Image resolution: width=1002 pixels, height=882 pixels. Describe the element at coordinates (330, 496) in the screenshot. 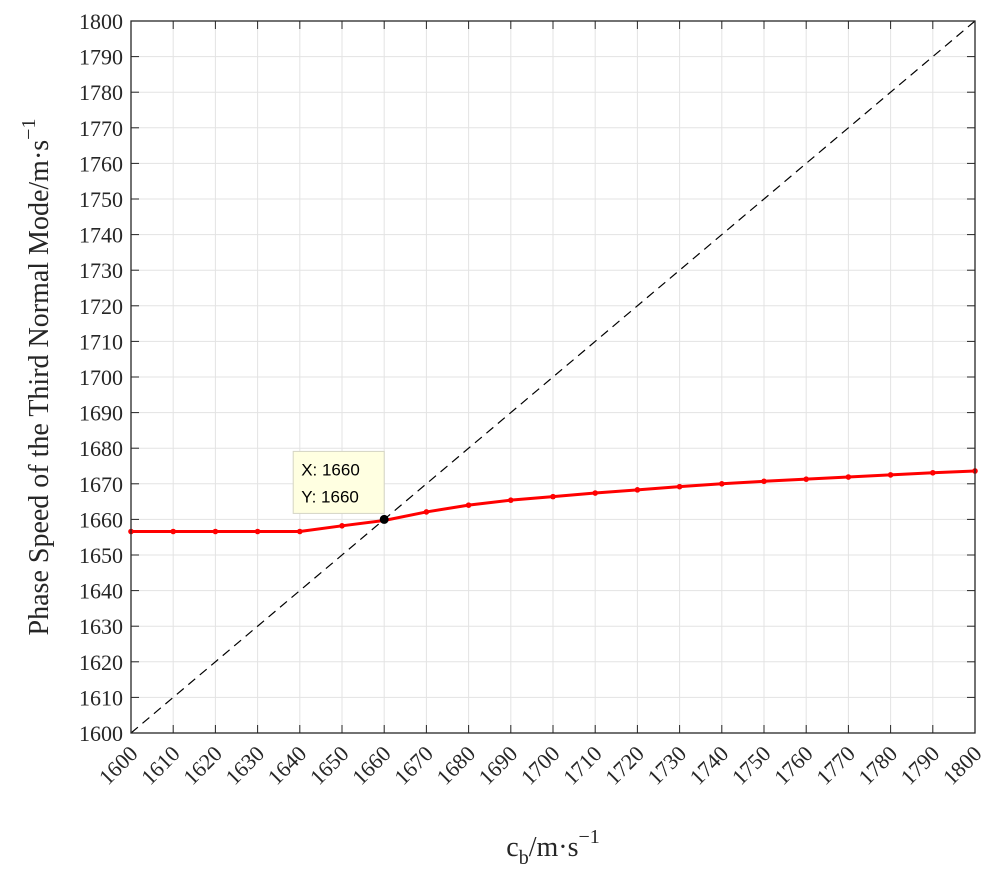

I see `datatip-y-label: Y: 1660` at that location.